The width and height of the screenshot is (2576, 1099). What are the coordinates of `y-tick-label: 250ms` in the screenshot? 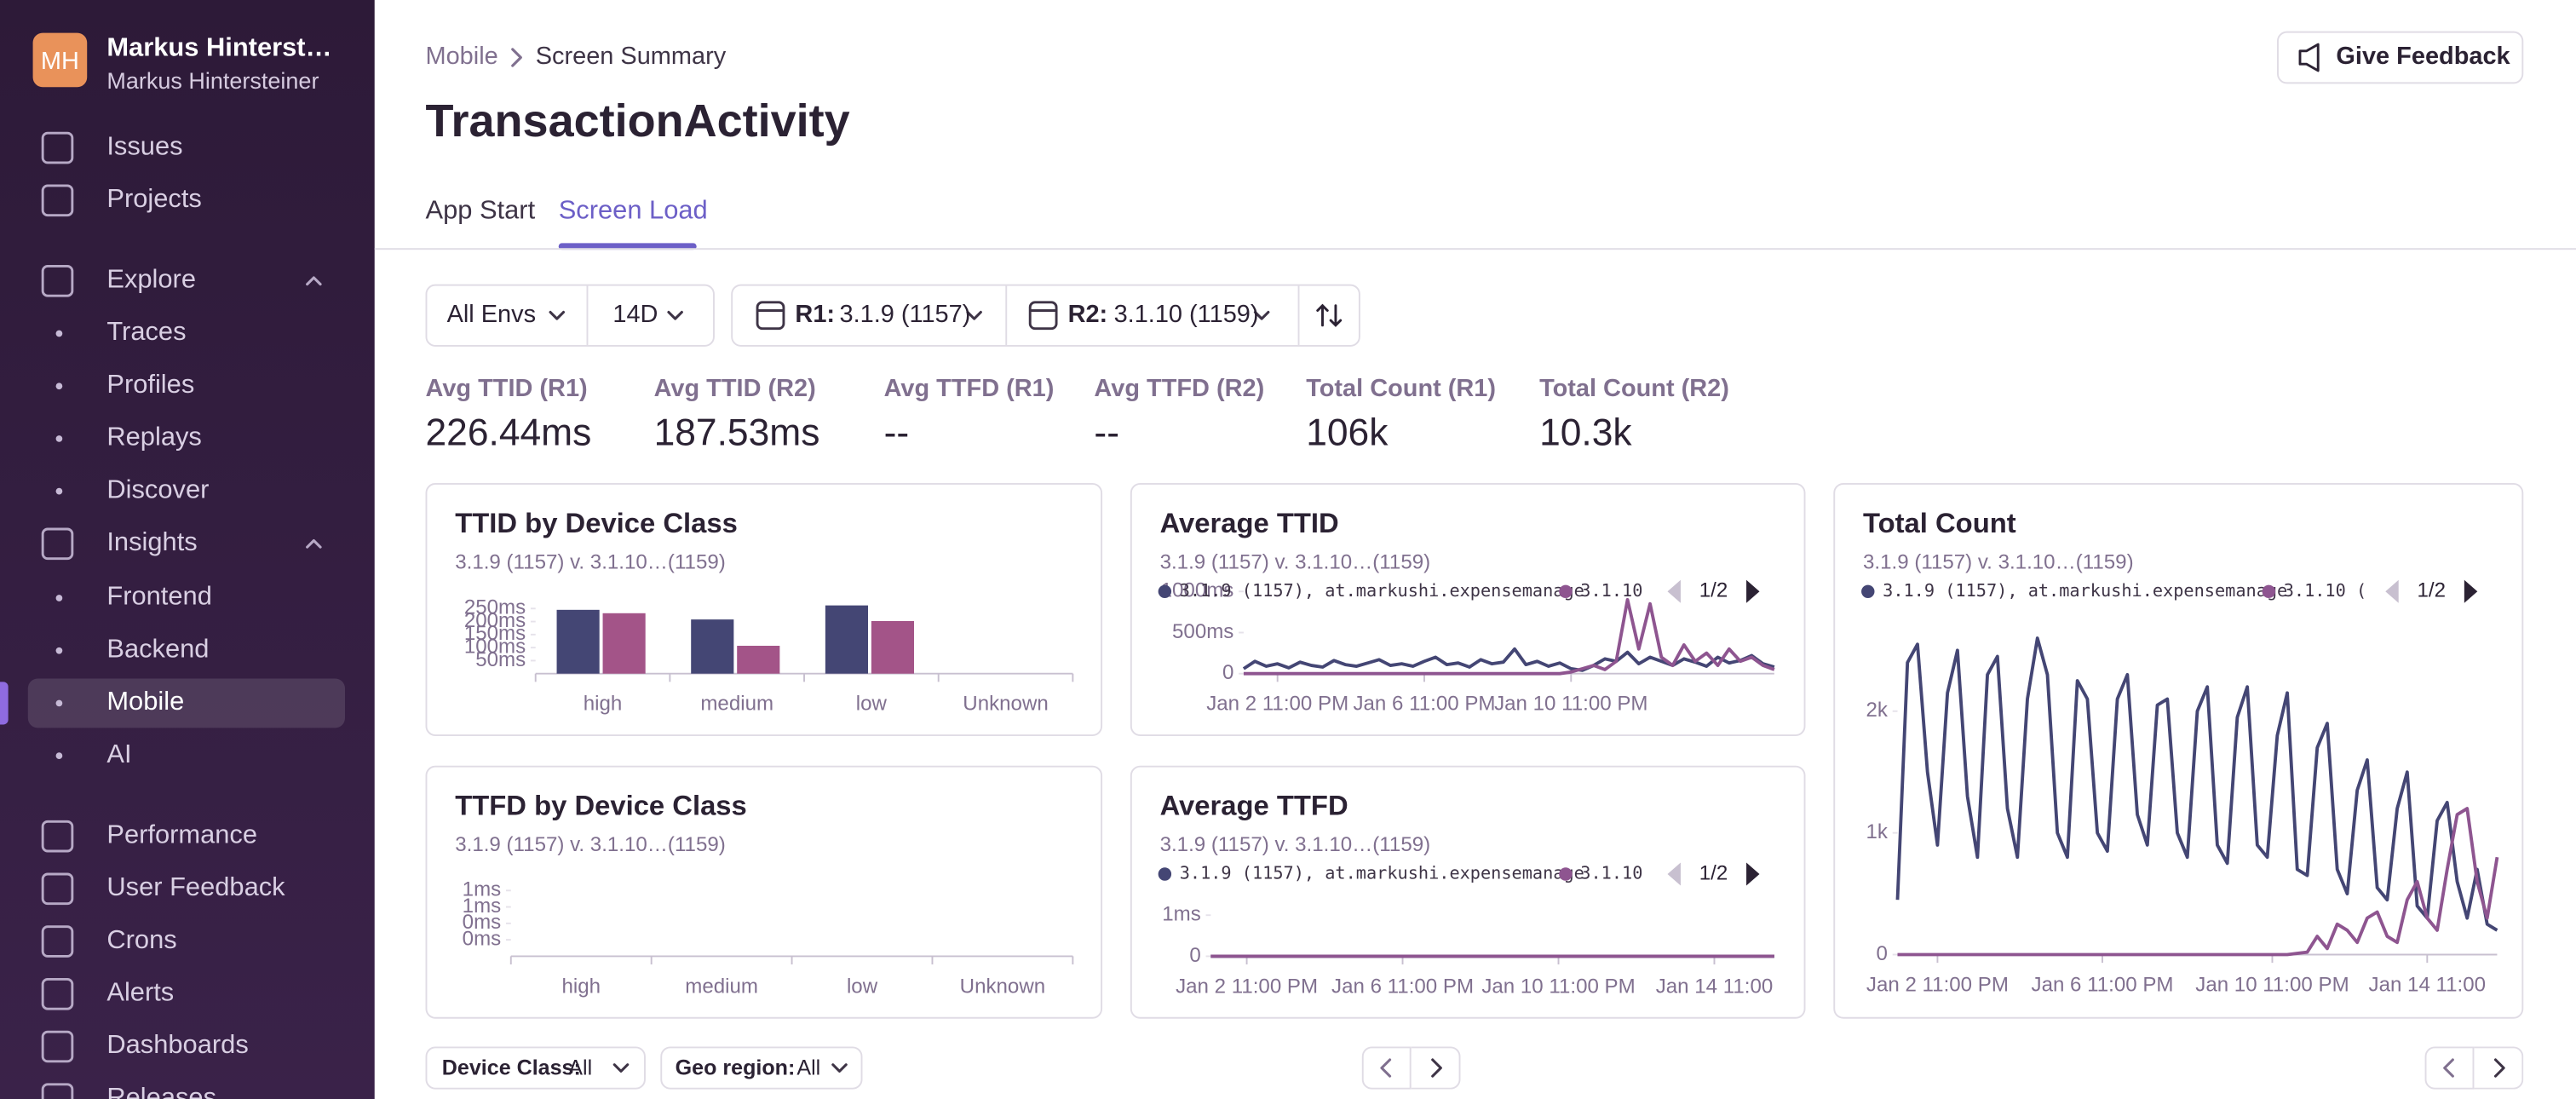 It's located at (495, 607).